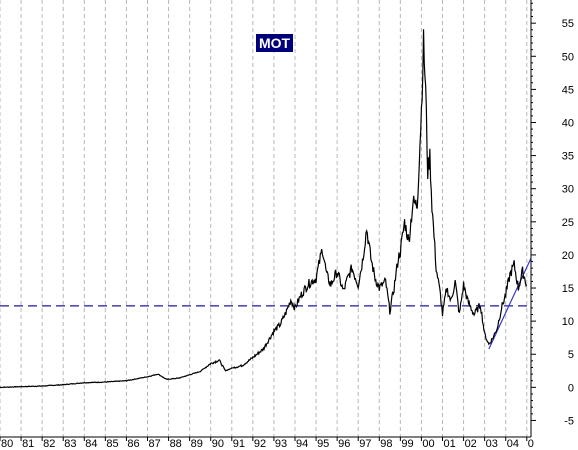 Image resolution: width=578 pixels, height=450 pixels. What do you see at coordinates (568, 289) in the screenshot?
I see `y-tick-label: 15` at bounding box center [568, 289].